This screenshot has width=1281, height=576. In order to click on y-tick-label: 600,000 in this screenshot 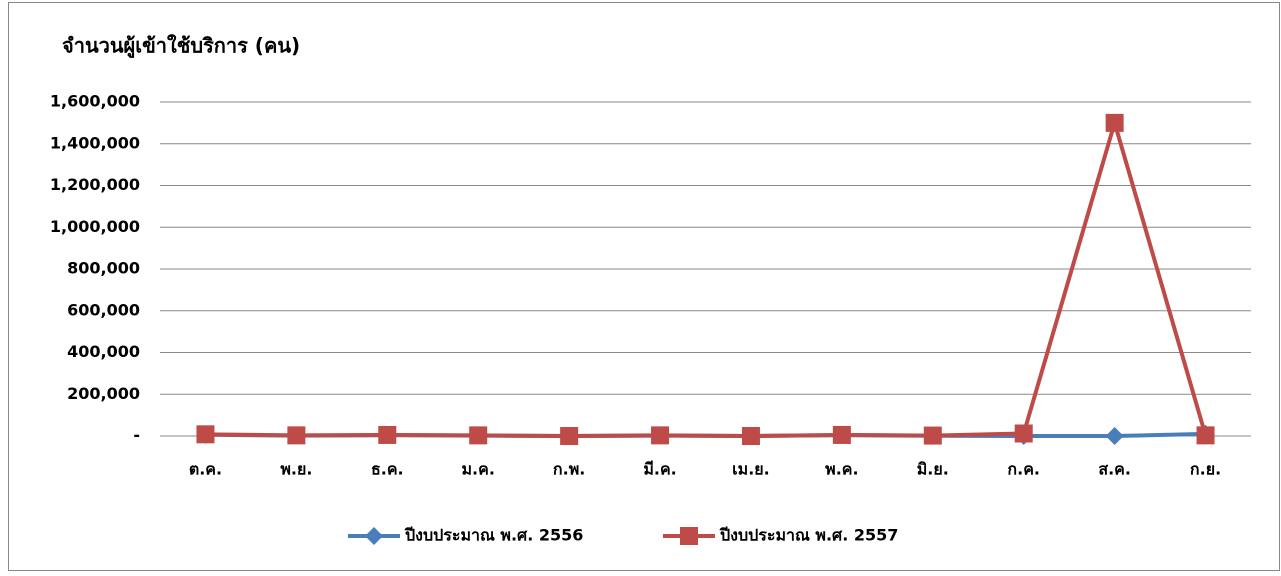, I will do `click(103, 309)`.